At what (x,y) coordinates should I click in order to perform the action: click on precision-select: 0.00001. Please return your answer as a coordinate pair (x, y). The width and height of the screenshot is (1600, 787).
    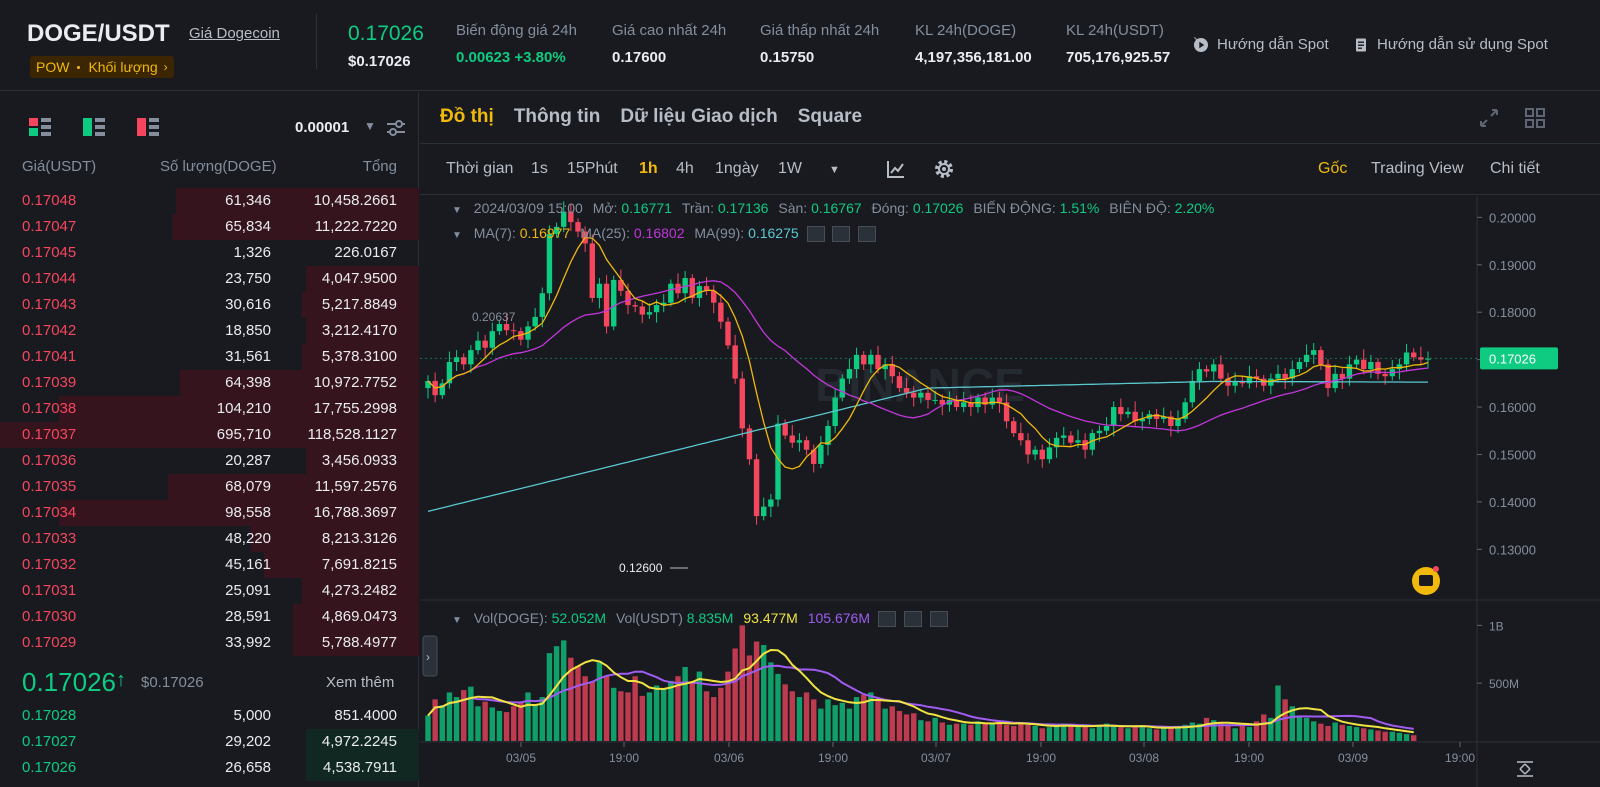
    Looking at the image, I should click on (322, 127).